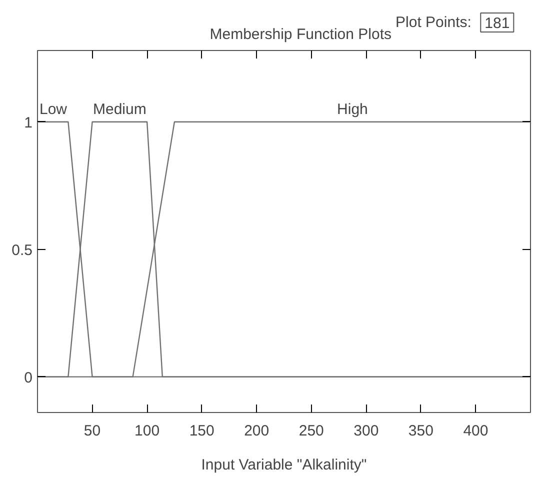 This screenshot has height=486, width=534. What do you see at coordinates (366, 431) in the screenshot?
I see `x-tick-label: 300` at bounding box center [366, 431].